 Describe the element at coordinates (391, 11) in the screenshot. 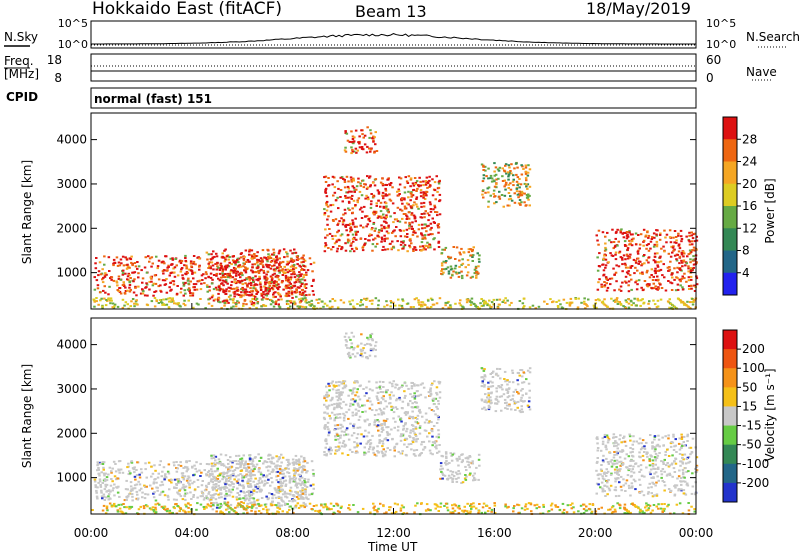

I see `beam-label: Beam 13` at that location.